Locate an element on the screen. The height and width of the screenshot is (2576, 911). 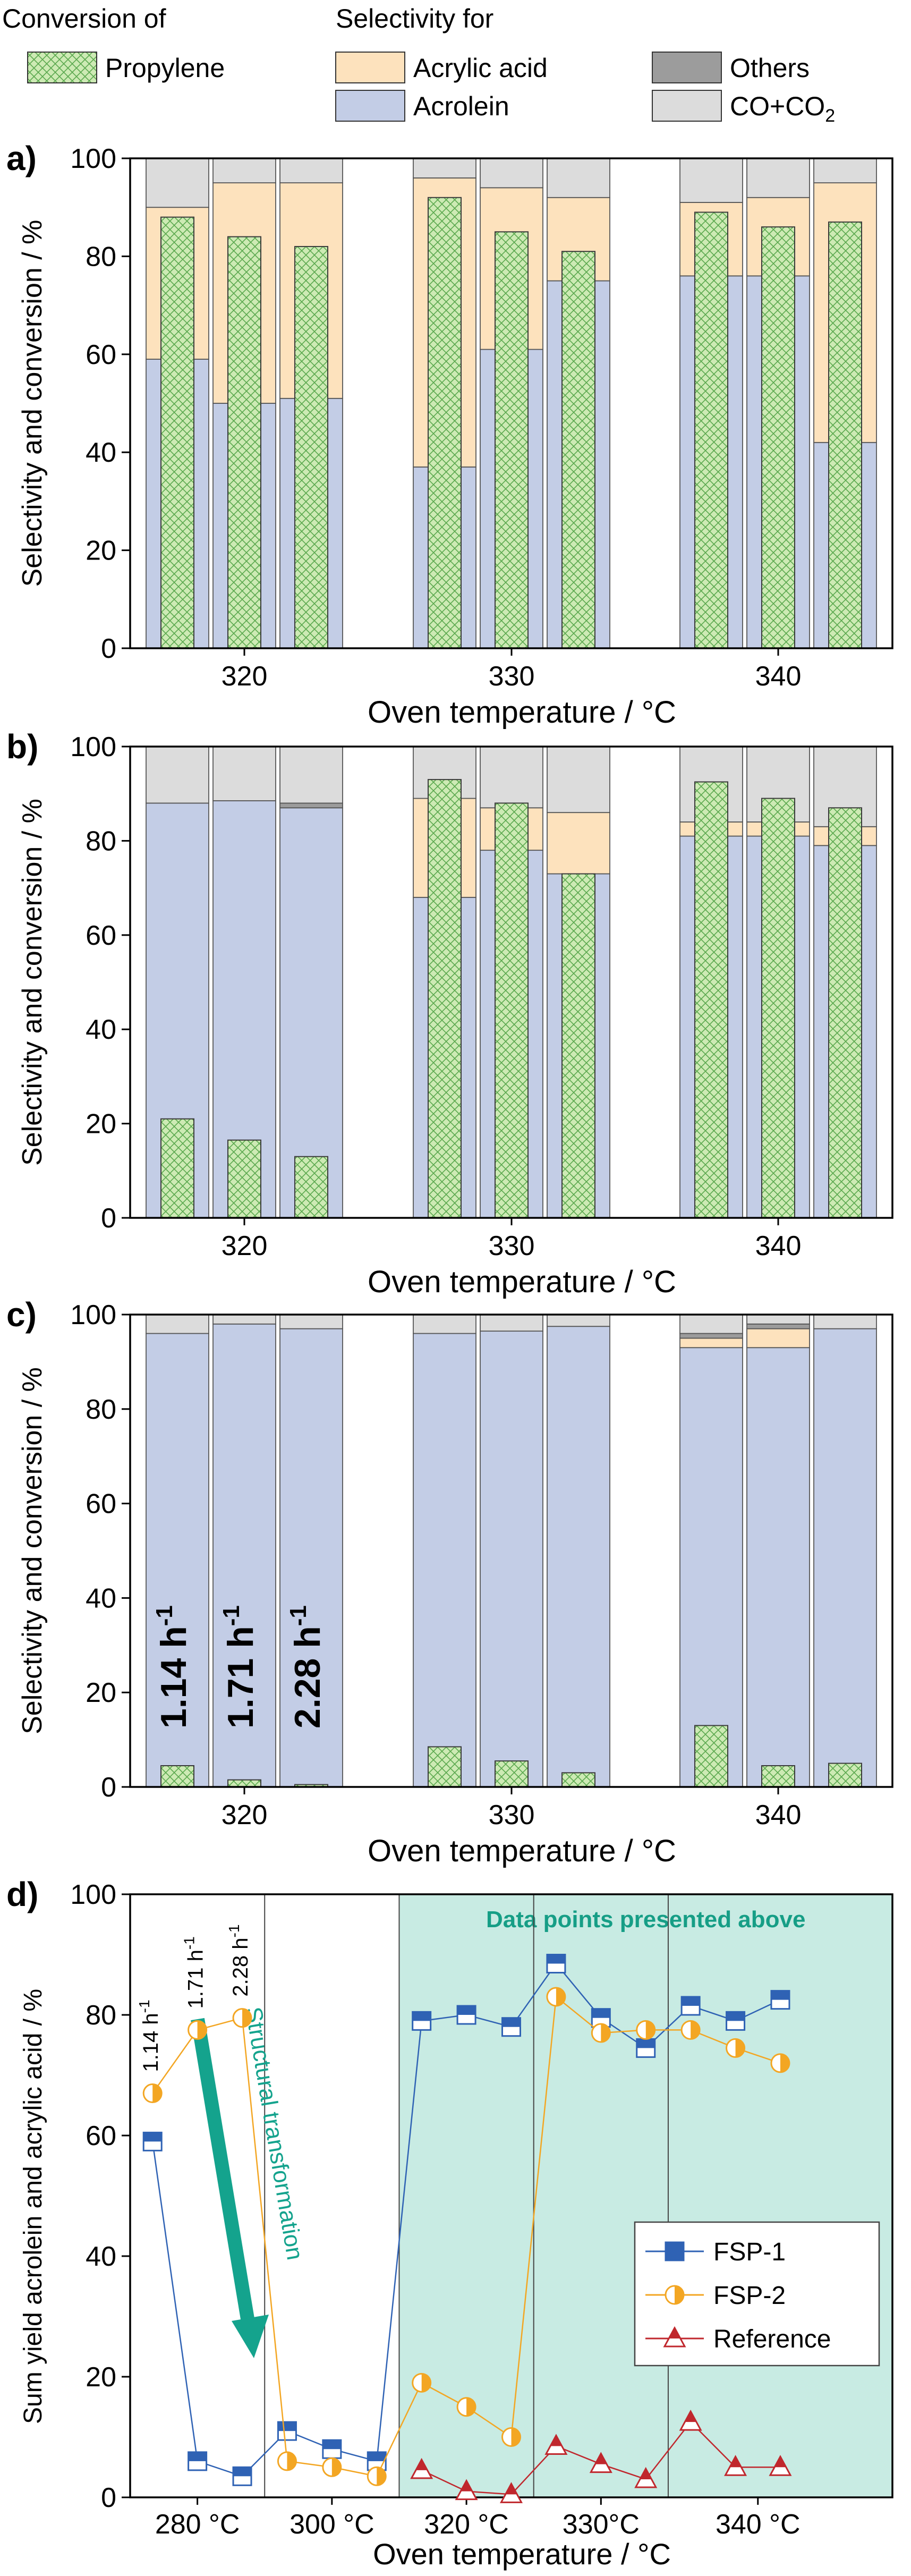
arrow-head is located at coordinates (251, 2336).